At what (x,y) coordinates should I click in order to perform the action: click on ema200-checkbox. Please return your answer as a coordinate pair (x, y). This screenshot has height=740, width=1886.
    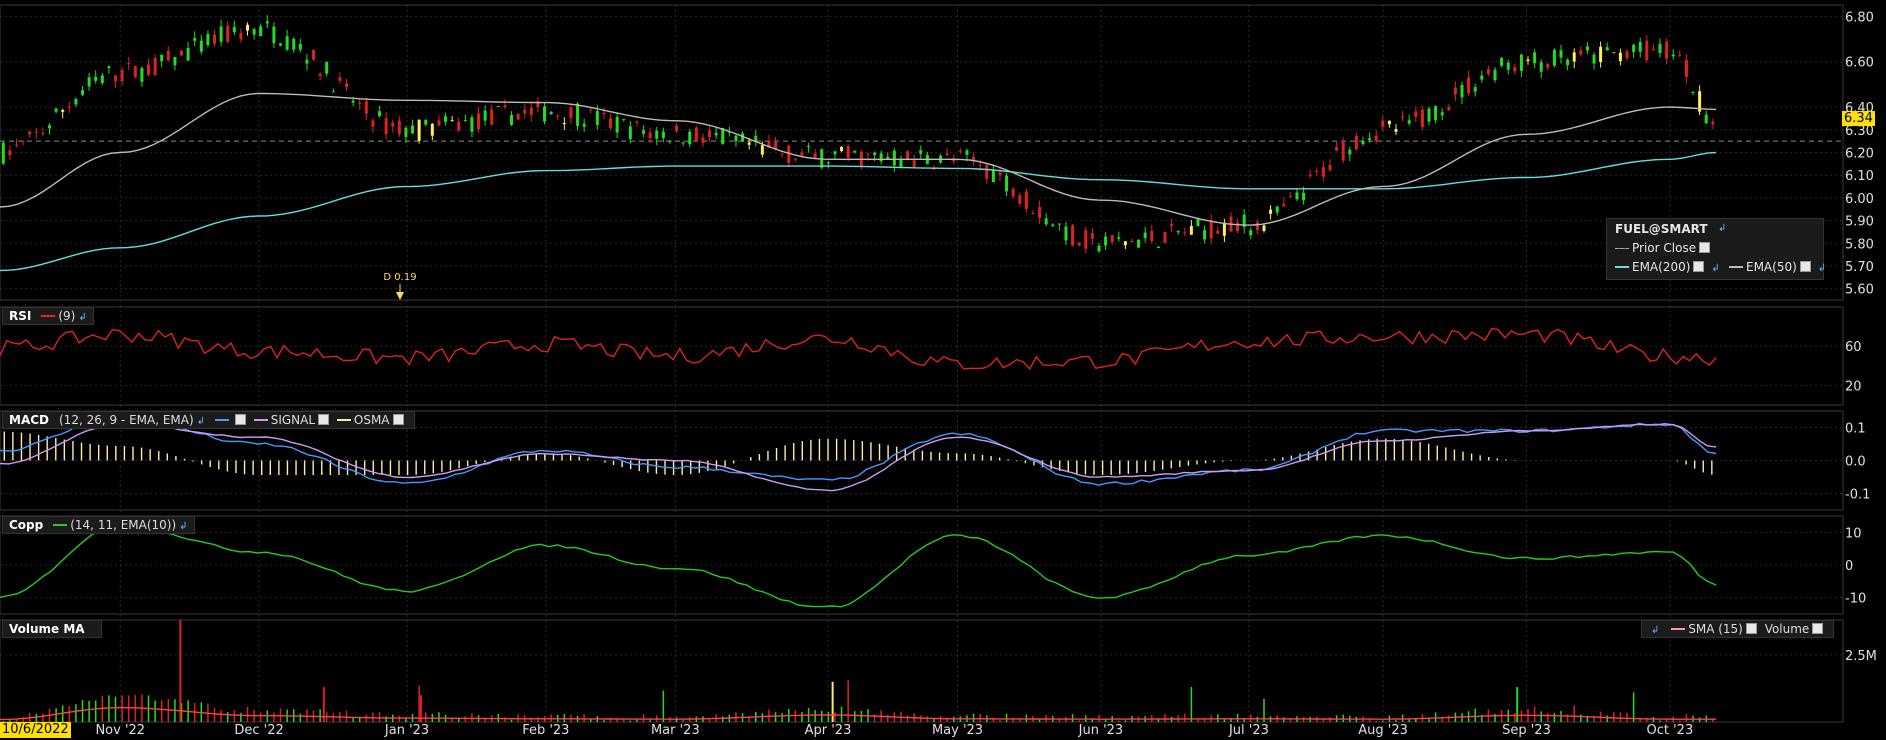
    Looking at the image, I should click on (1699, 266).